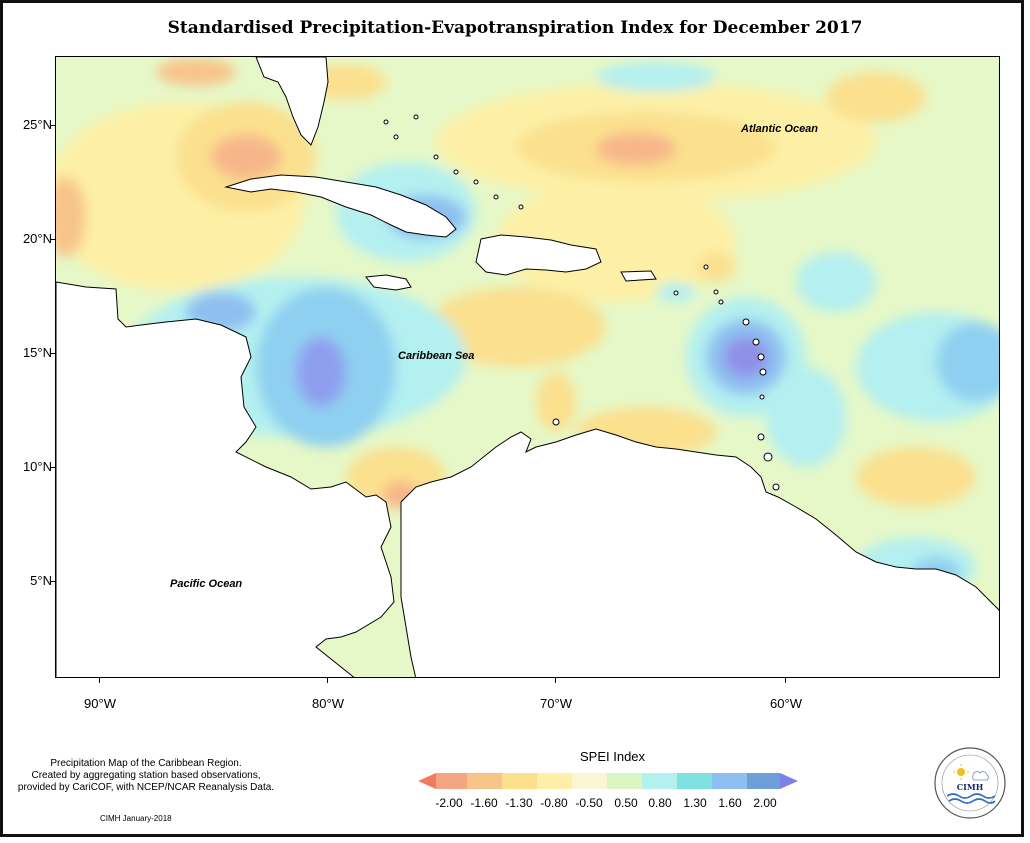  I want to click on legend-tick-label: -1.60, so click(484, 803).